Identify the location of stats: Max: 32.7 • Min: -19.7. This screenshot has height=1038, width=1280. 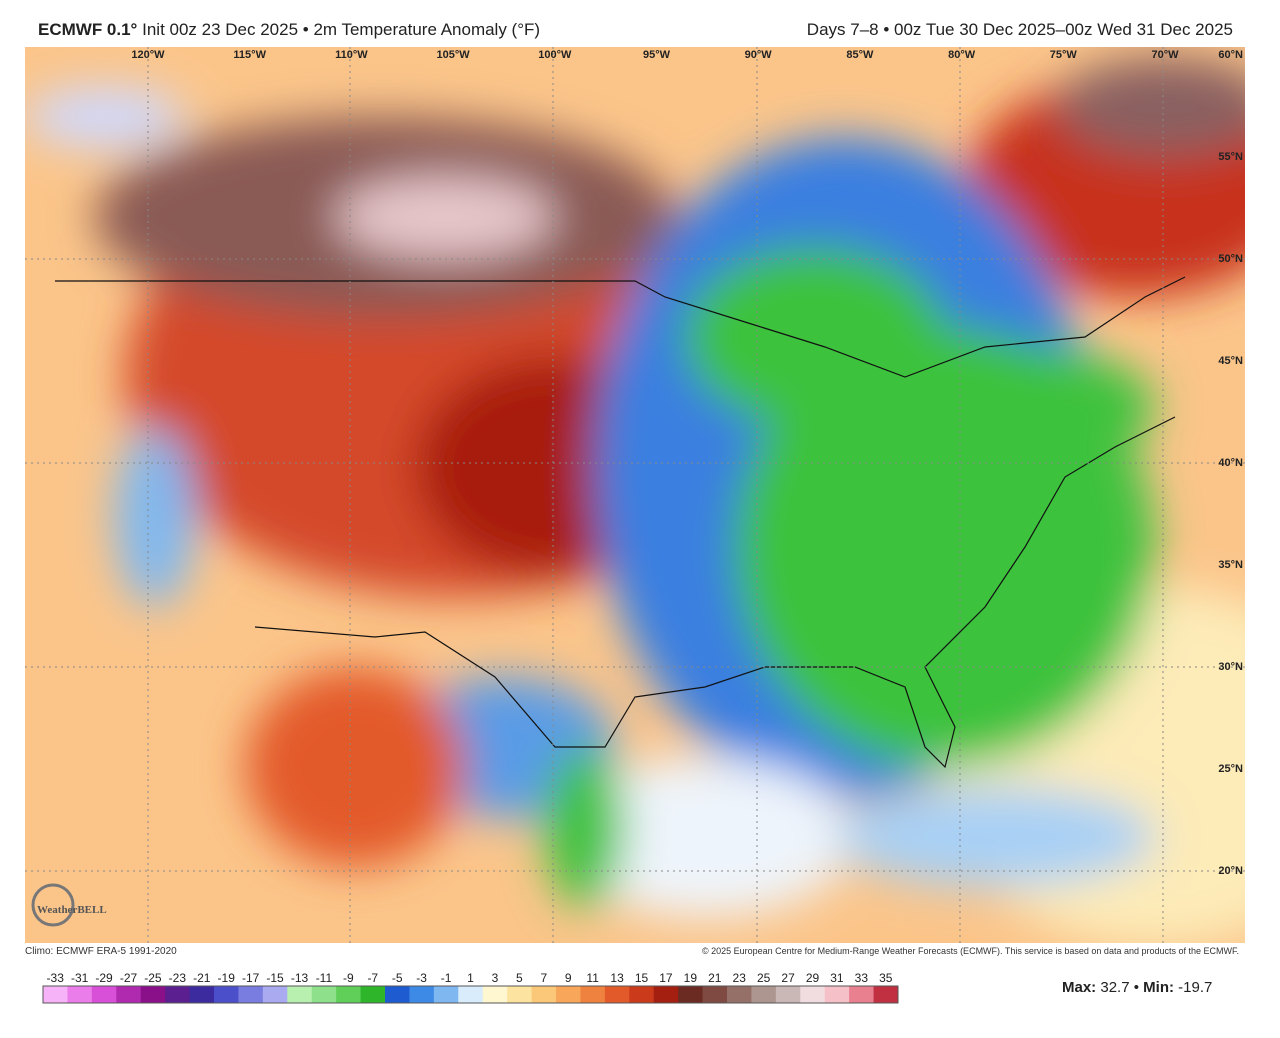
(1137, 987).